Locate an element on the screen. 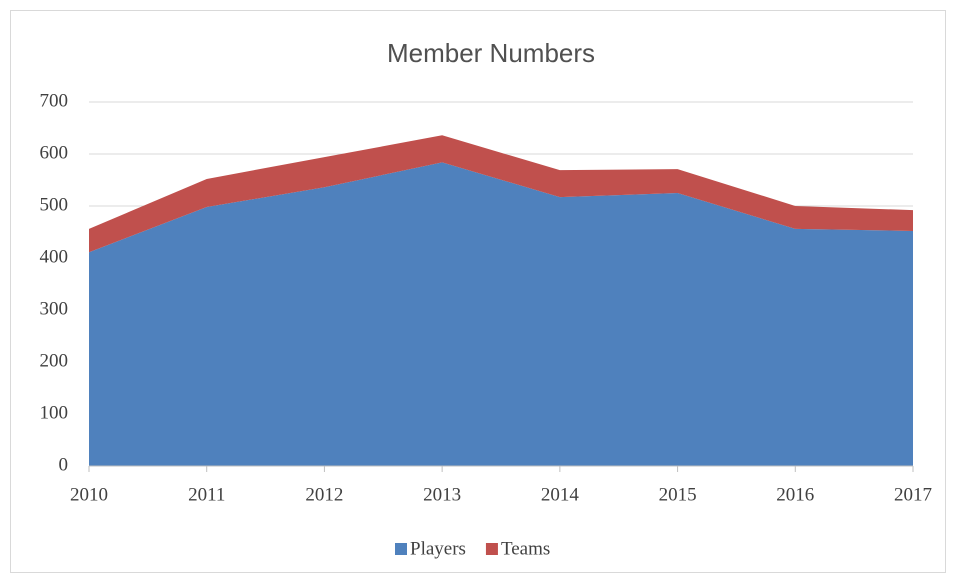  x-tick-label: 2012 is located at coordinates (324, 494).